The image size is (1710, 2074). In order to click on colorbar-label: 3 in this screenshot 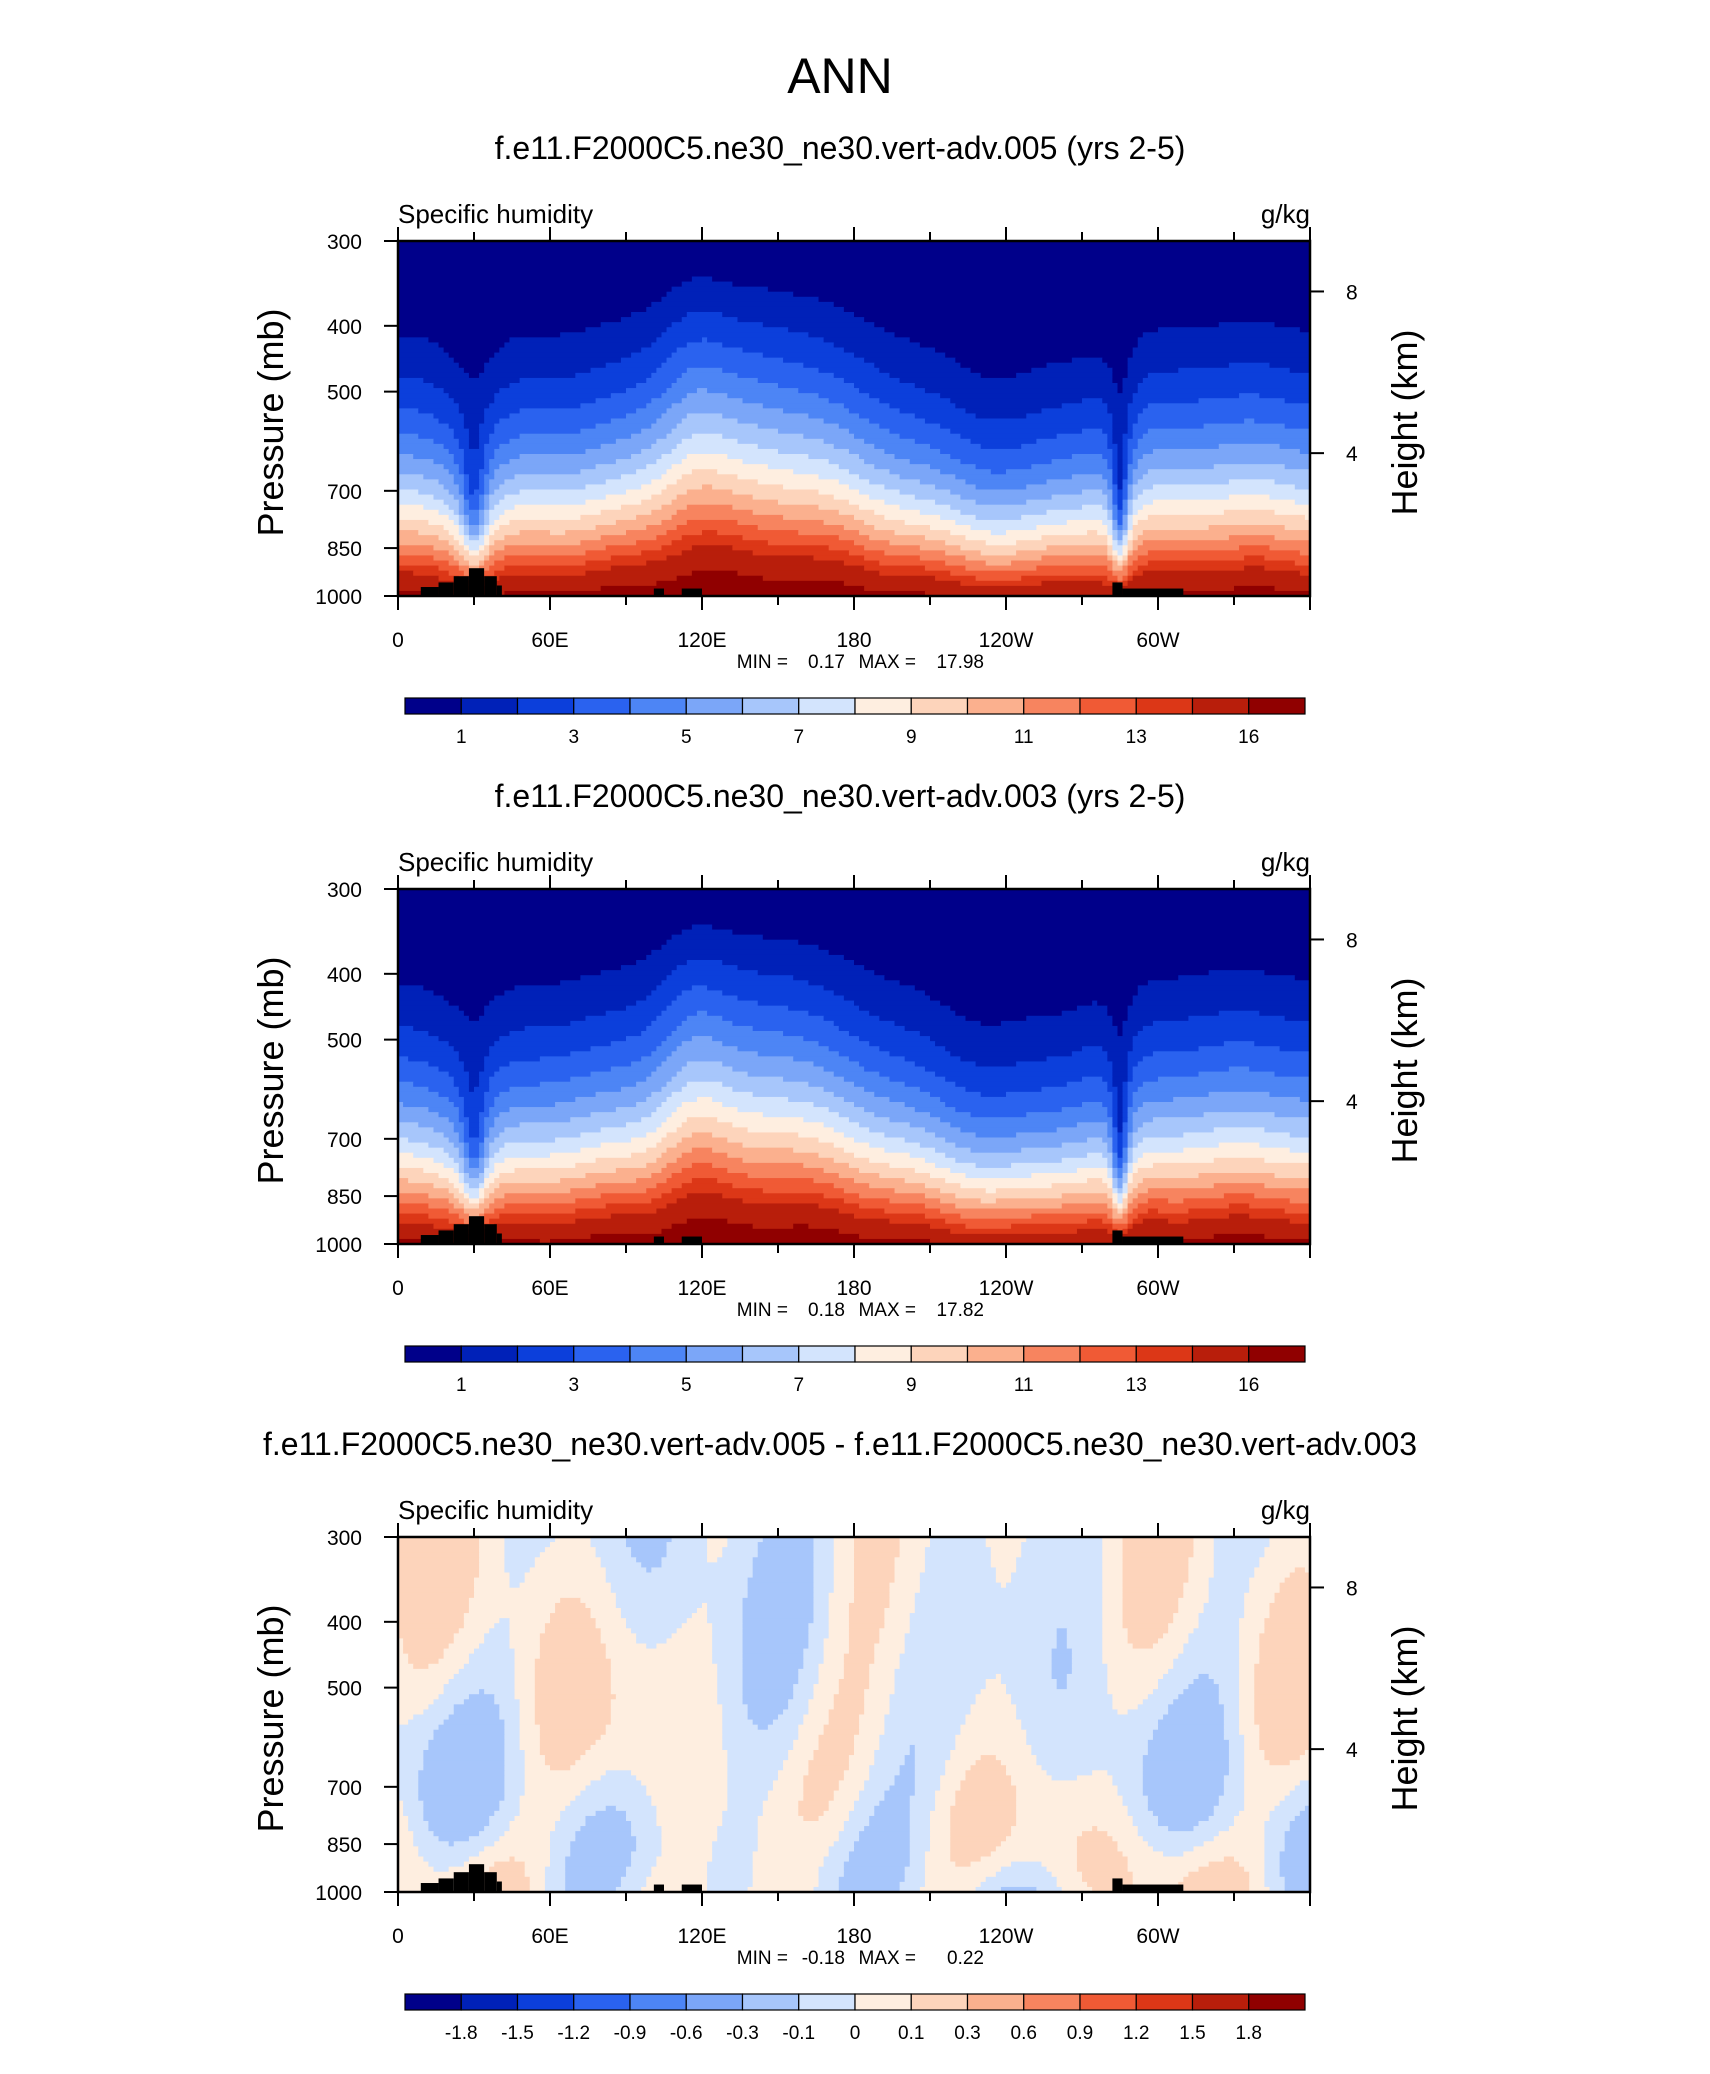, I will do `click(573, 737)`.